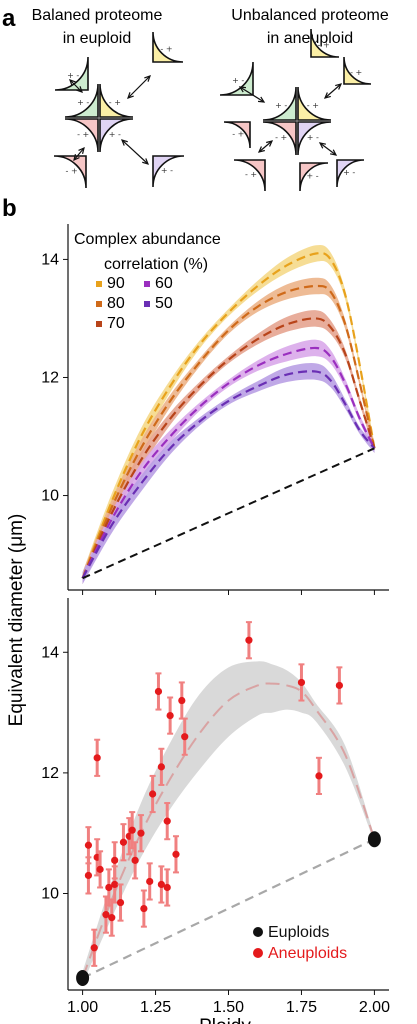 The width and height of the screenshot is (417, 1024). What do you see at coordinates (9, 18) in the screenshot?
I see `panel-a-letter: a` at bounding box center [9, 18].